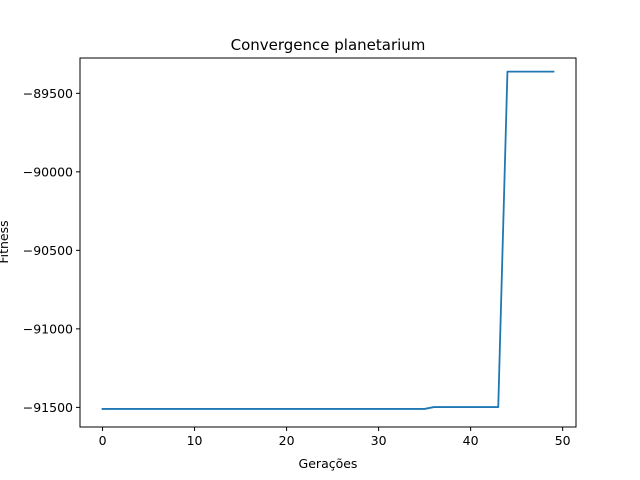 This screenshot has width=640, height=480. I want to click on y-tick-label: −90000, so click(48, 171).